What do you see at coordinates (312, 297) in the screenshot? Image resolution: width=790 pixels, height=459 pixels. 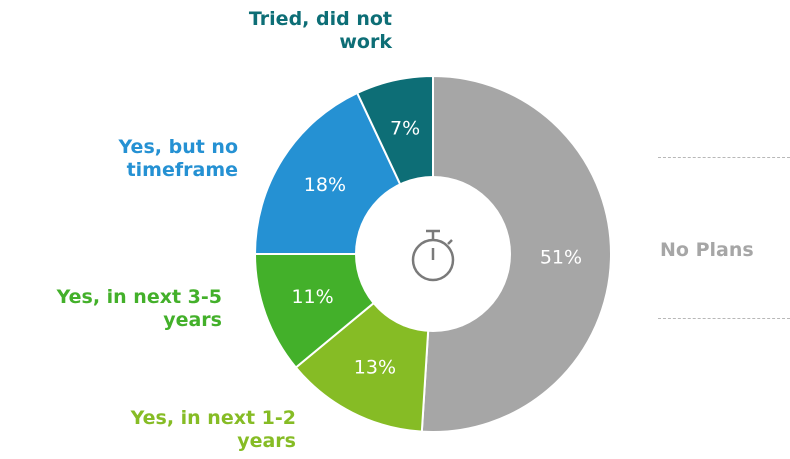 I see `slice-value-label-2: 11%` at bounding box center [312, 297].